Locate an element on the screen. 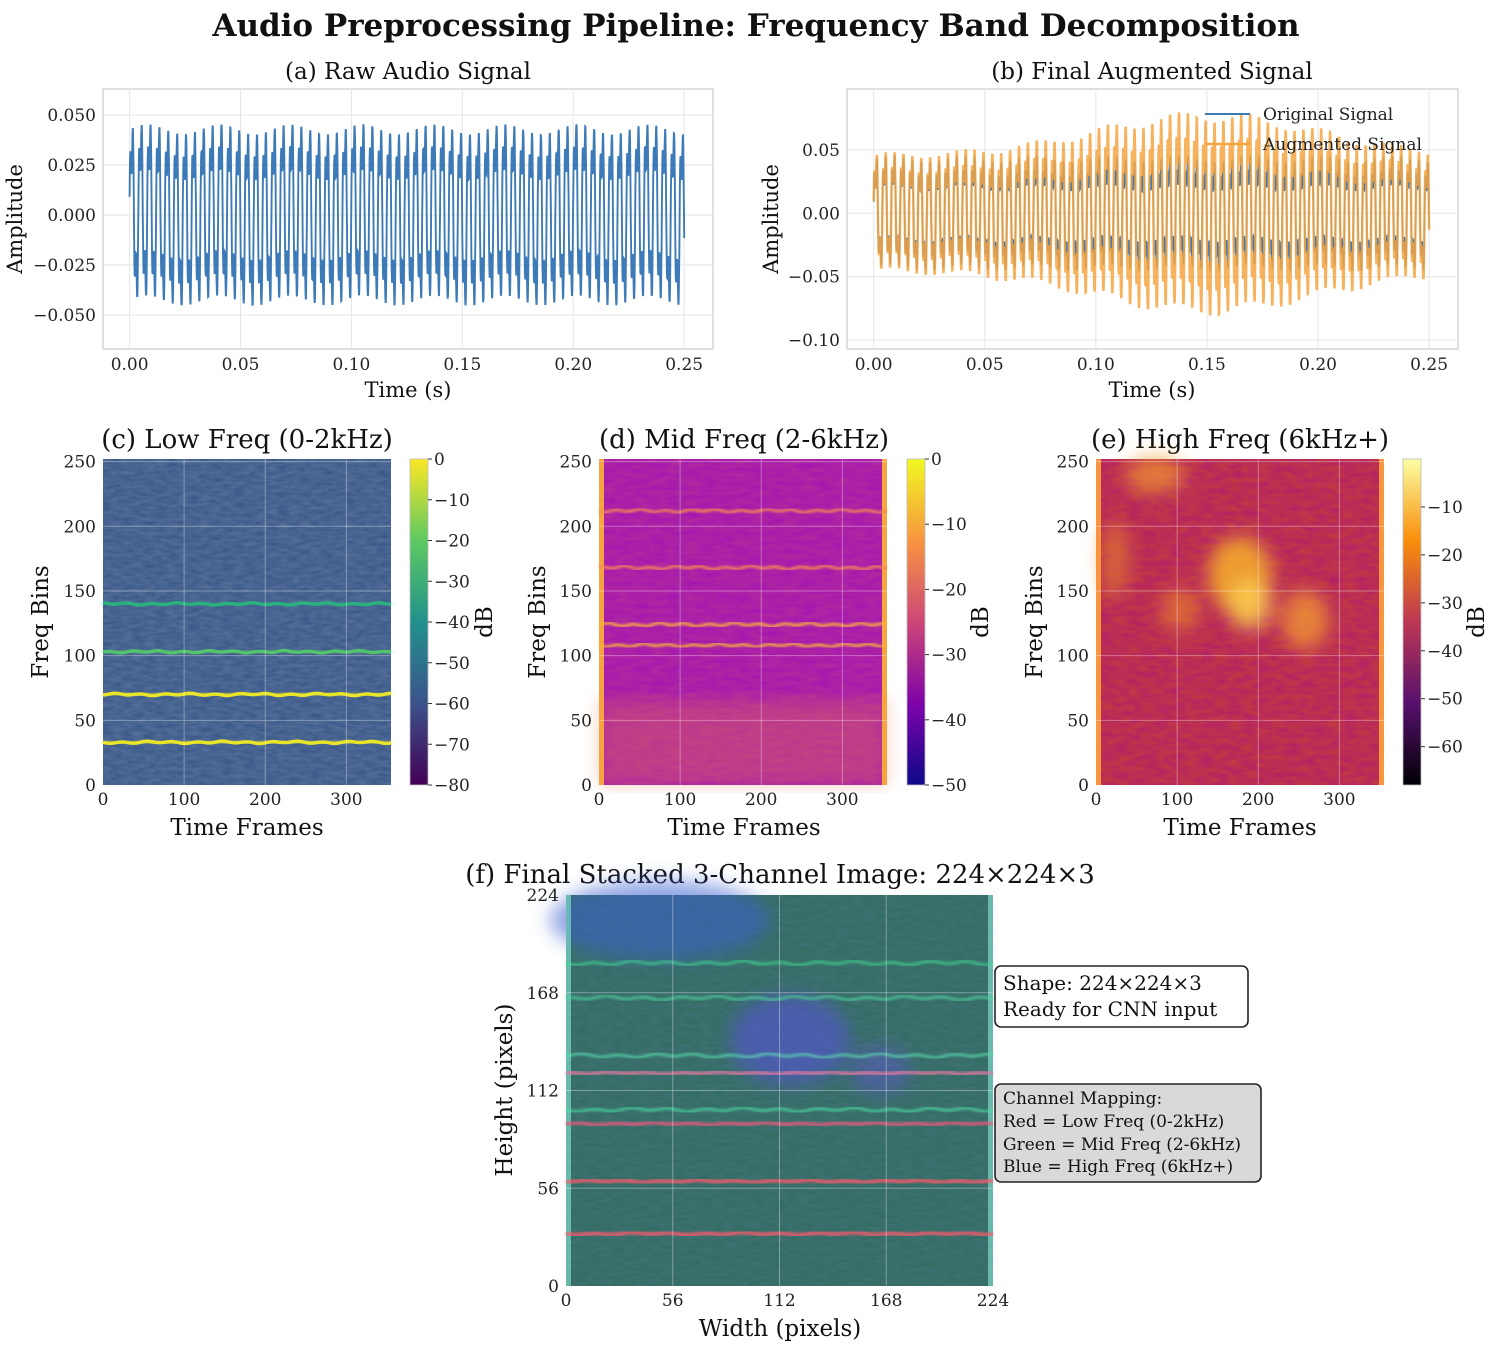  panel-e-ylabel: Freq Bins is located at coordinates (1035, 621).